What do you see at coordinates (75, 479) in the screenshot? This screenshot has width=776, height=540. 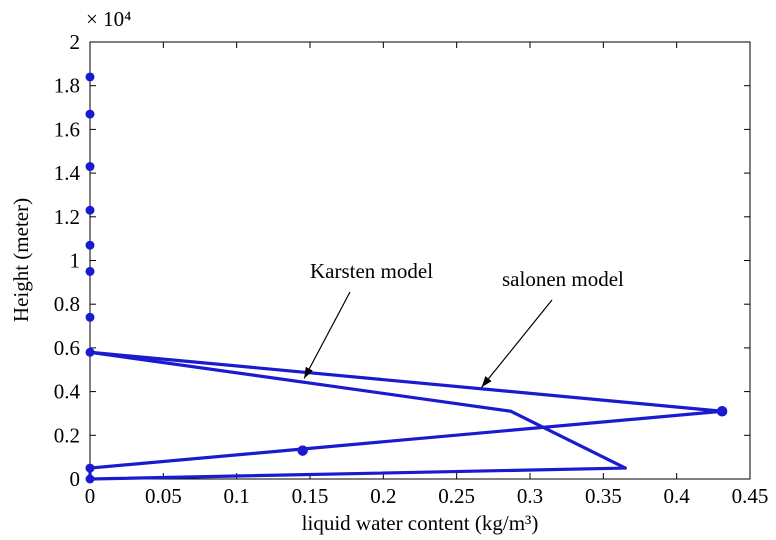 I see `y-tick-label: 0` at bounding box center [75, 479].